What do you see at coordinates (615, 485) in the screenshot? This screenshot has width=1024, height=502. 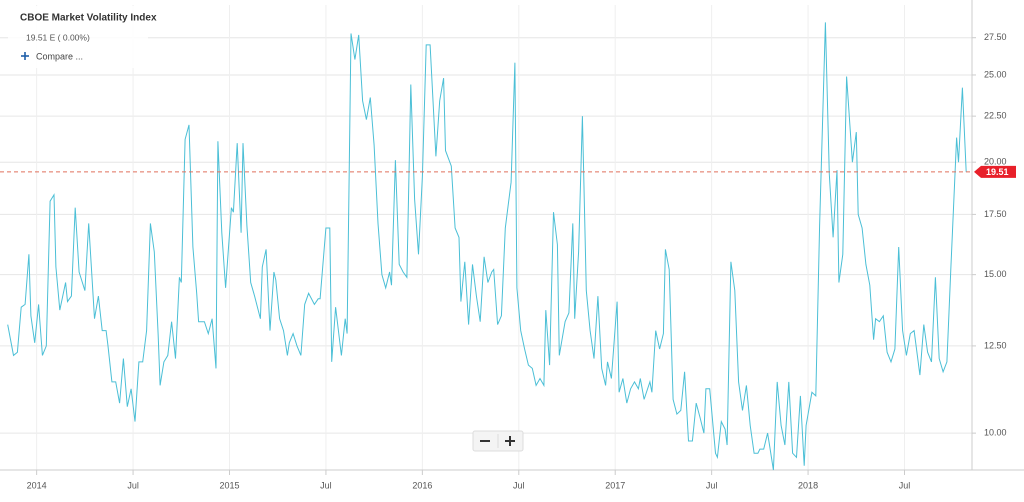 I see `x-tick-label: 2017` at bounding box center [615, 485].